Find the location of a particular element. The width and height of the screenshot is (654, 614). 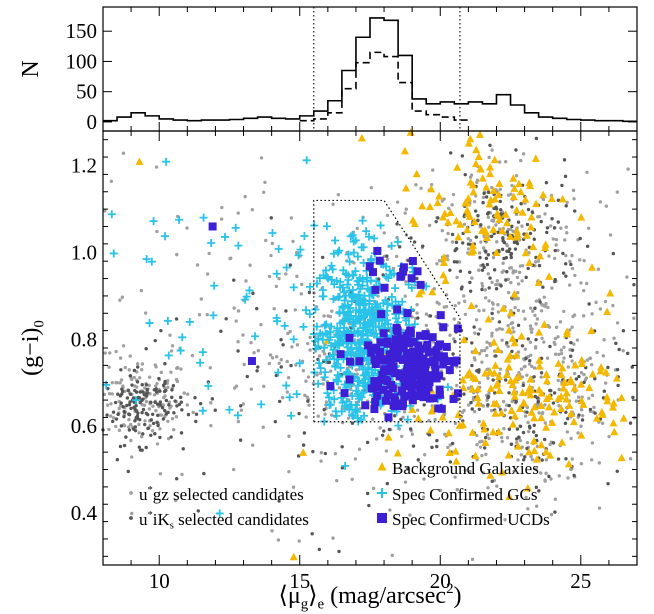

label-part: ⟨μ is located at coordinates (289, 596).